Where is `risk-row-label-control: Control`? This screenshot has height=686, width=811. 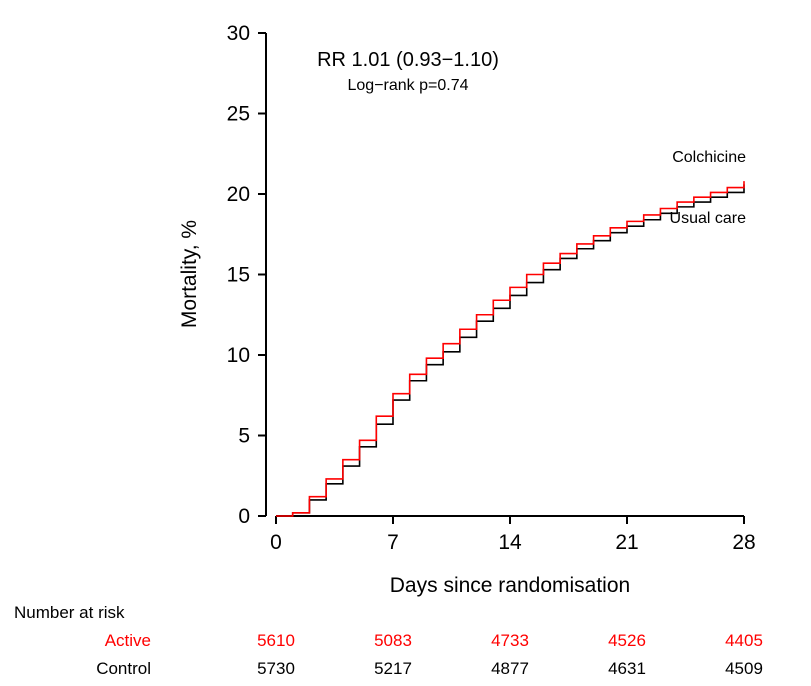
risk-row-label-control: Control is located at coordinates (123, 668).